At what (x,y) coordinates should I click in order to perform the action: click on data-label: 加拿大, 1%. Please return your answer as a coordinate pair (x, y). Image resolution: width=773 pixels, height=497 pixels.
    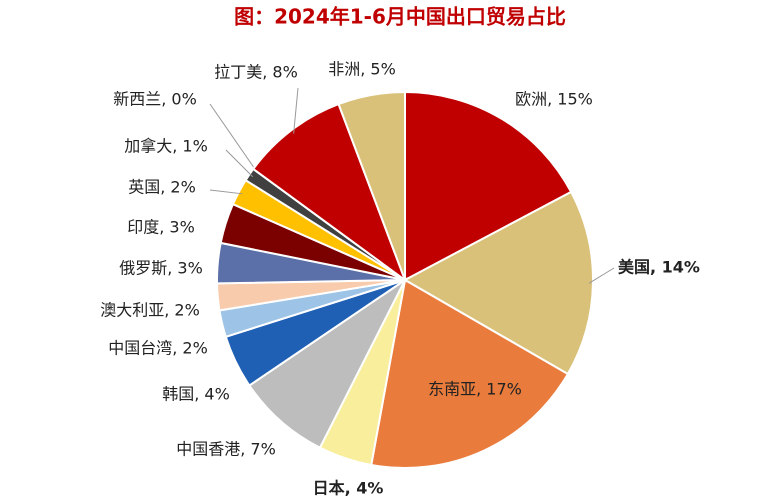
    Looking at the image, I should click on (166, 146).